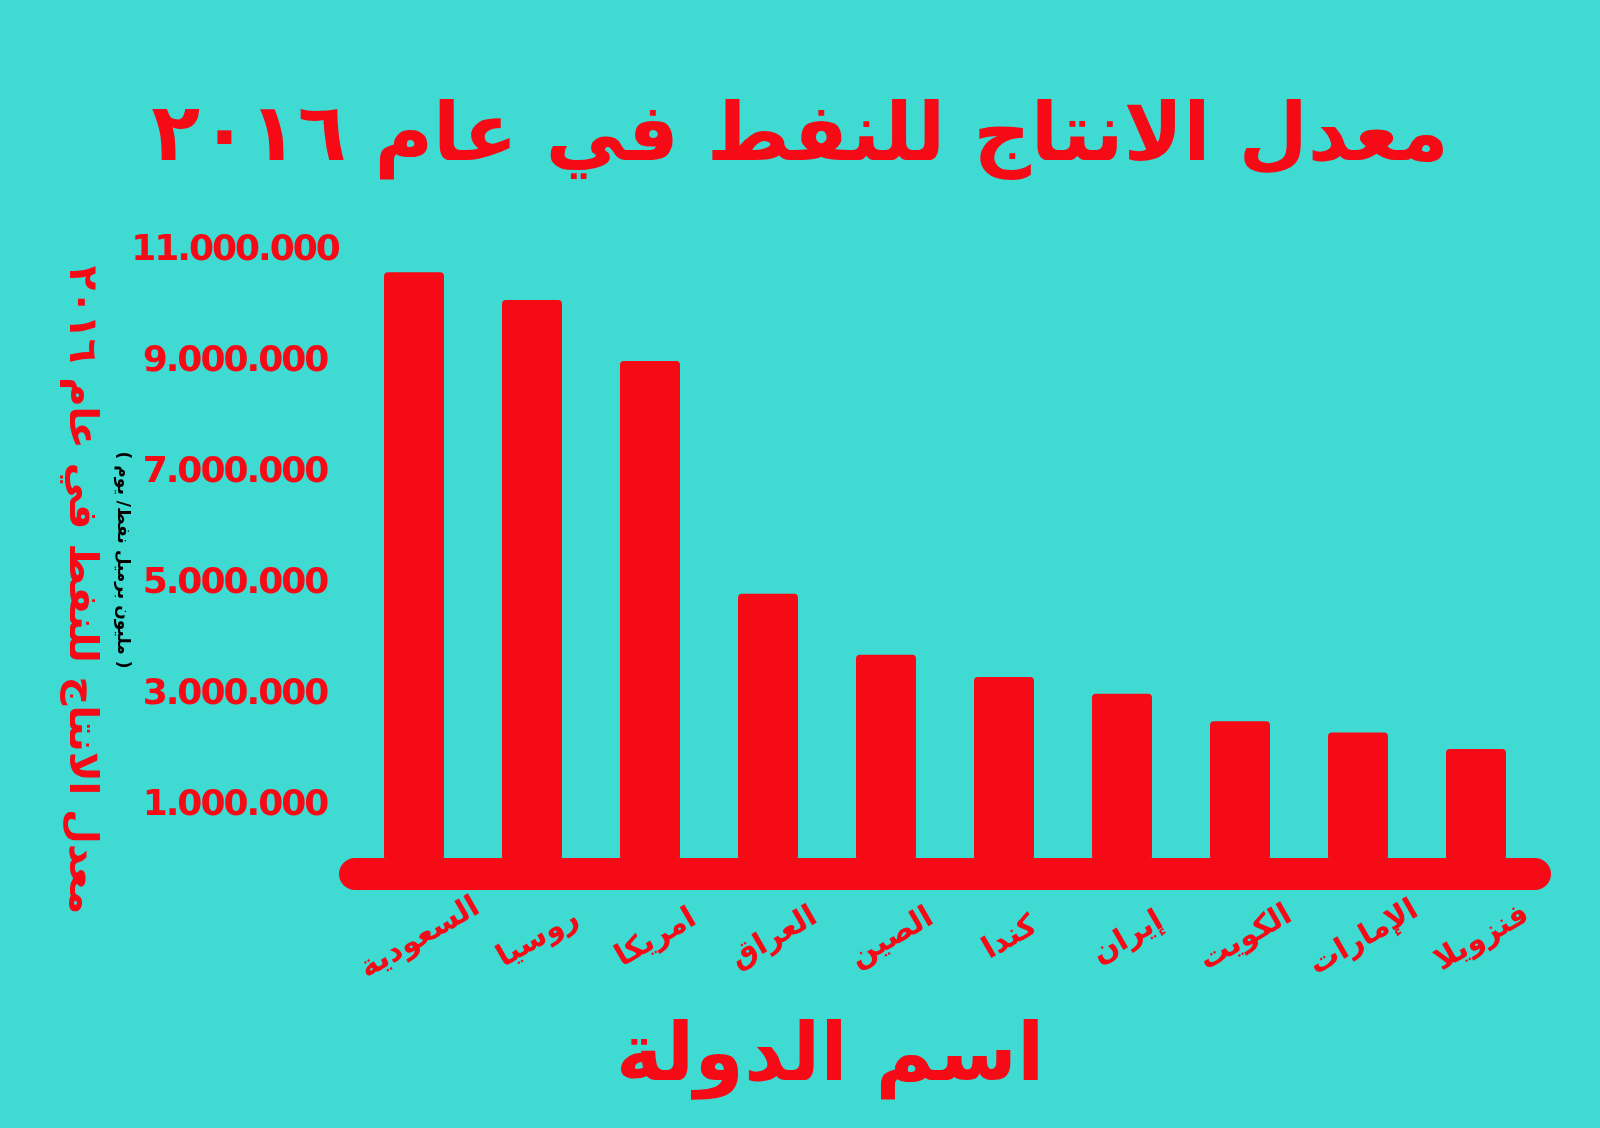  Describe the element at coordinates (1362, 936) in the screenshot. I see `x-tick-label: الإمارات` at that location.